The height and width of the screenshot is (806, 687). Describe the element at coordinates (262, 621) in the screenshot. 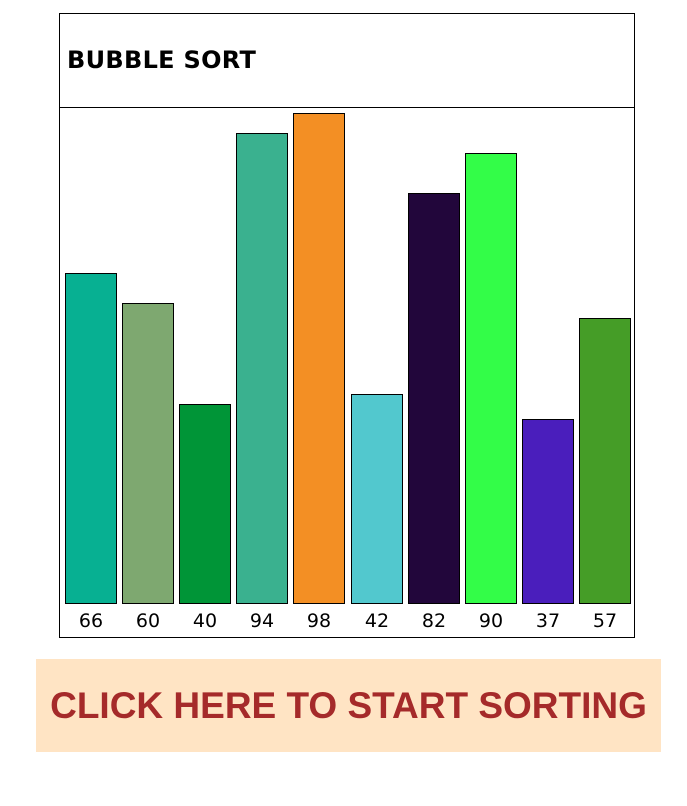

I see `bar-value-label: 94` at that location.